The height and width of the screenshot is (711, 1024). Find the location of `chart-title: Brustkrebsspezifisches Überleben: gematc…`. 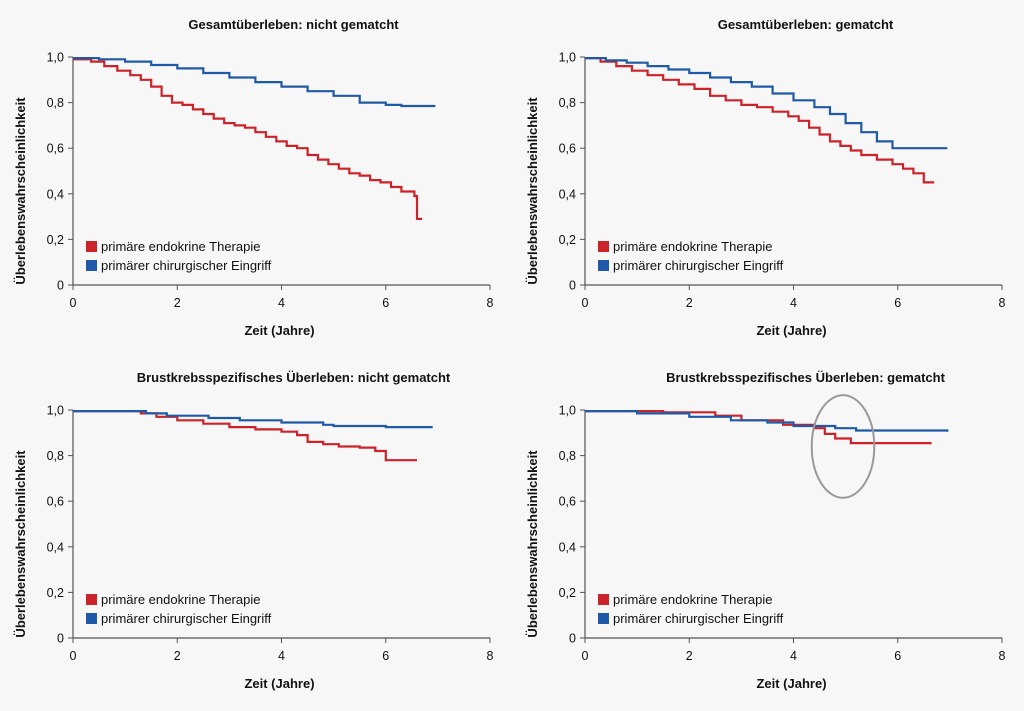

chart-title: Brustkrebsspezifisches Überleben: gematc… is located at coordinates (806, 377).